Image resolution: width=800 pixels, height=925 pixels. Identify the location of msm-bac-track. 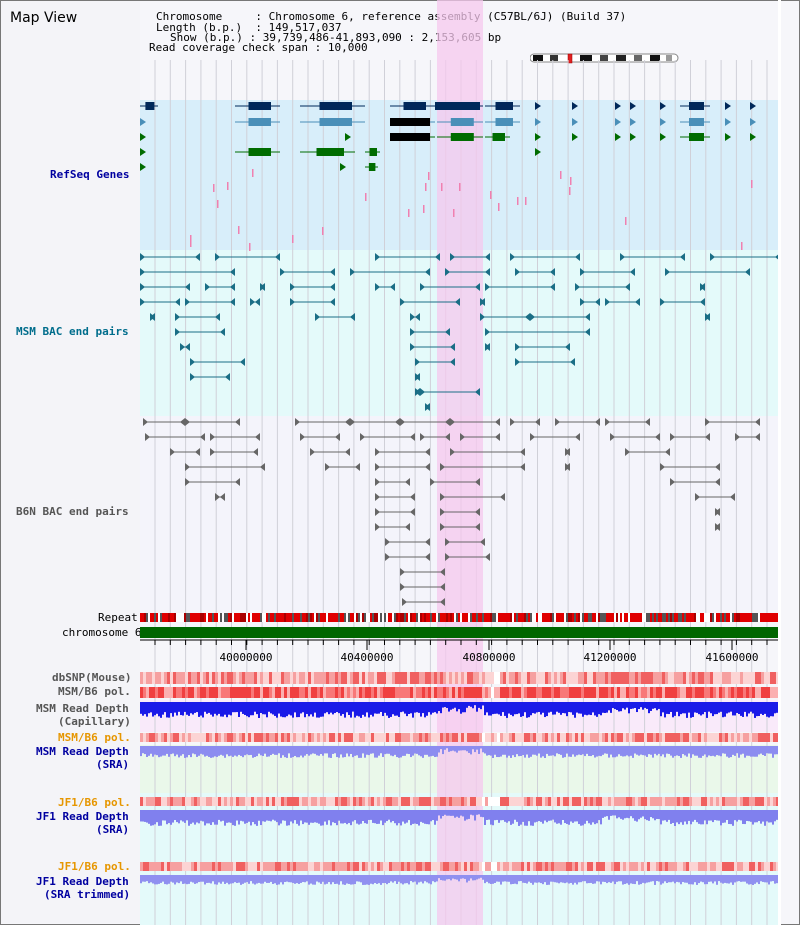
(460, 332).